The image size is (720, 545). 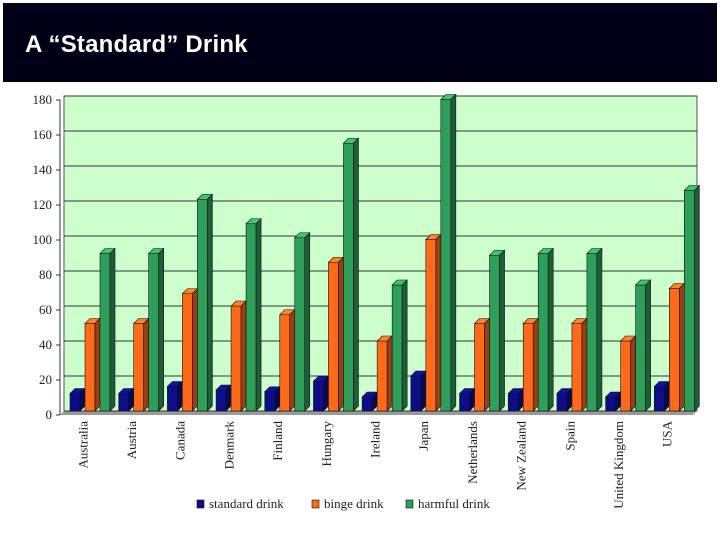 I want to click on bar-harmful-drink-denmark, so click(x=253, y=315).